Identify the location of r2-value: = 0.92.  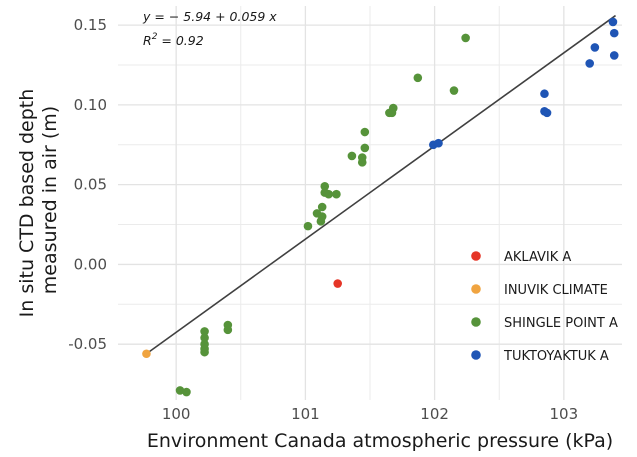
(180, 40).